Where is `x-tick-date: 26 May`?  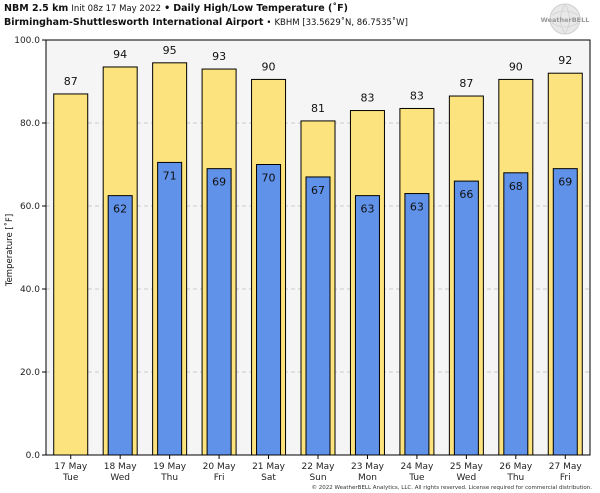 x-tick-date: 26 May is located at coordinates (516, 467).